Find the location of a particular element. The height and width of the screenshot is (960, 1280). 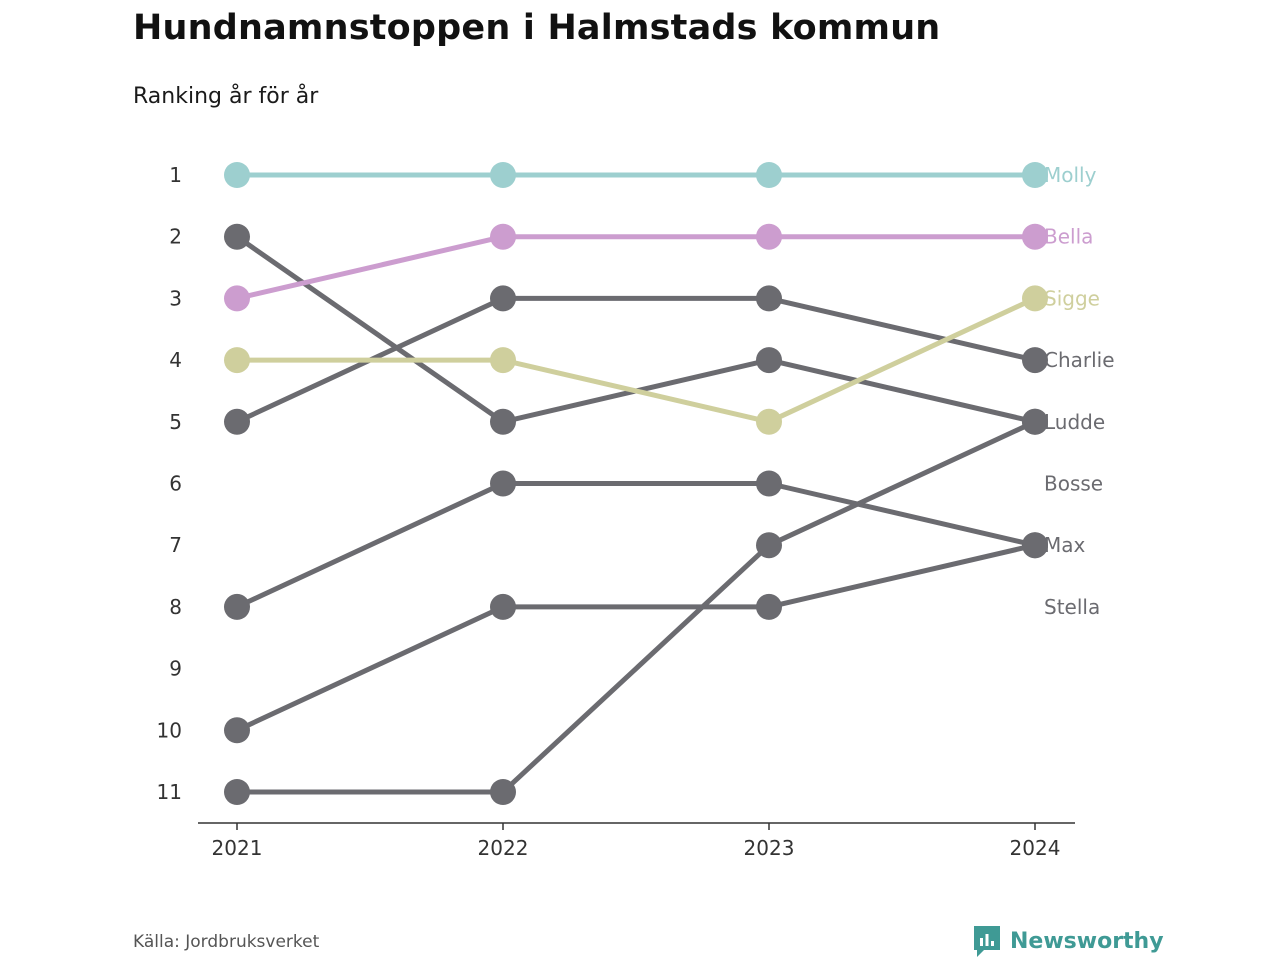

chart-title: Hundnamnstoppen i Halmstads kommun is located at coordinates (537, 28).